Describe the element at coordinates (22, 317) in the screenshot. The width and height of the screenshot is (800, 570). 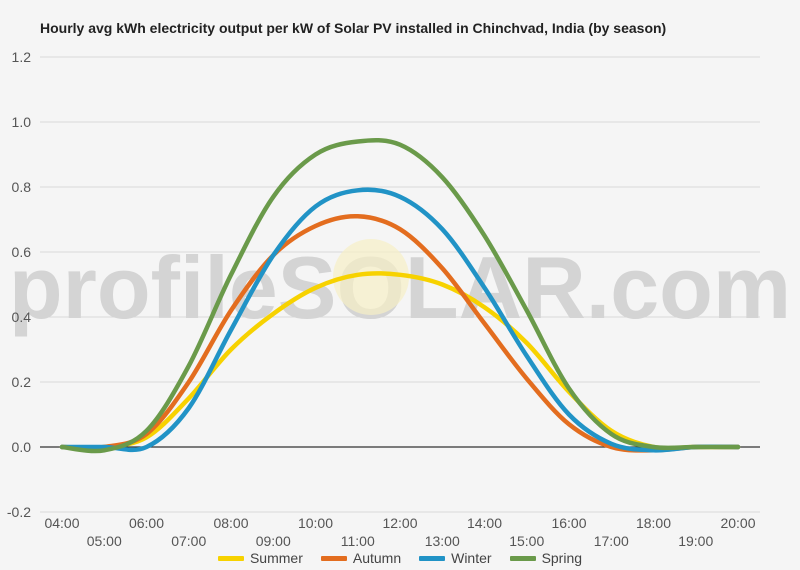
I see `y-tick-label: 0.4` at that location.